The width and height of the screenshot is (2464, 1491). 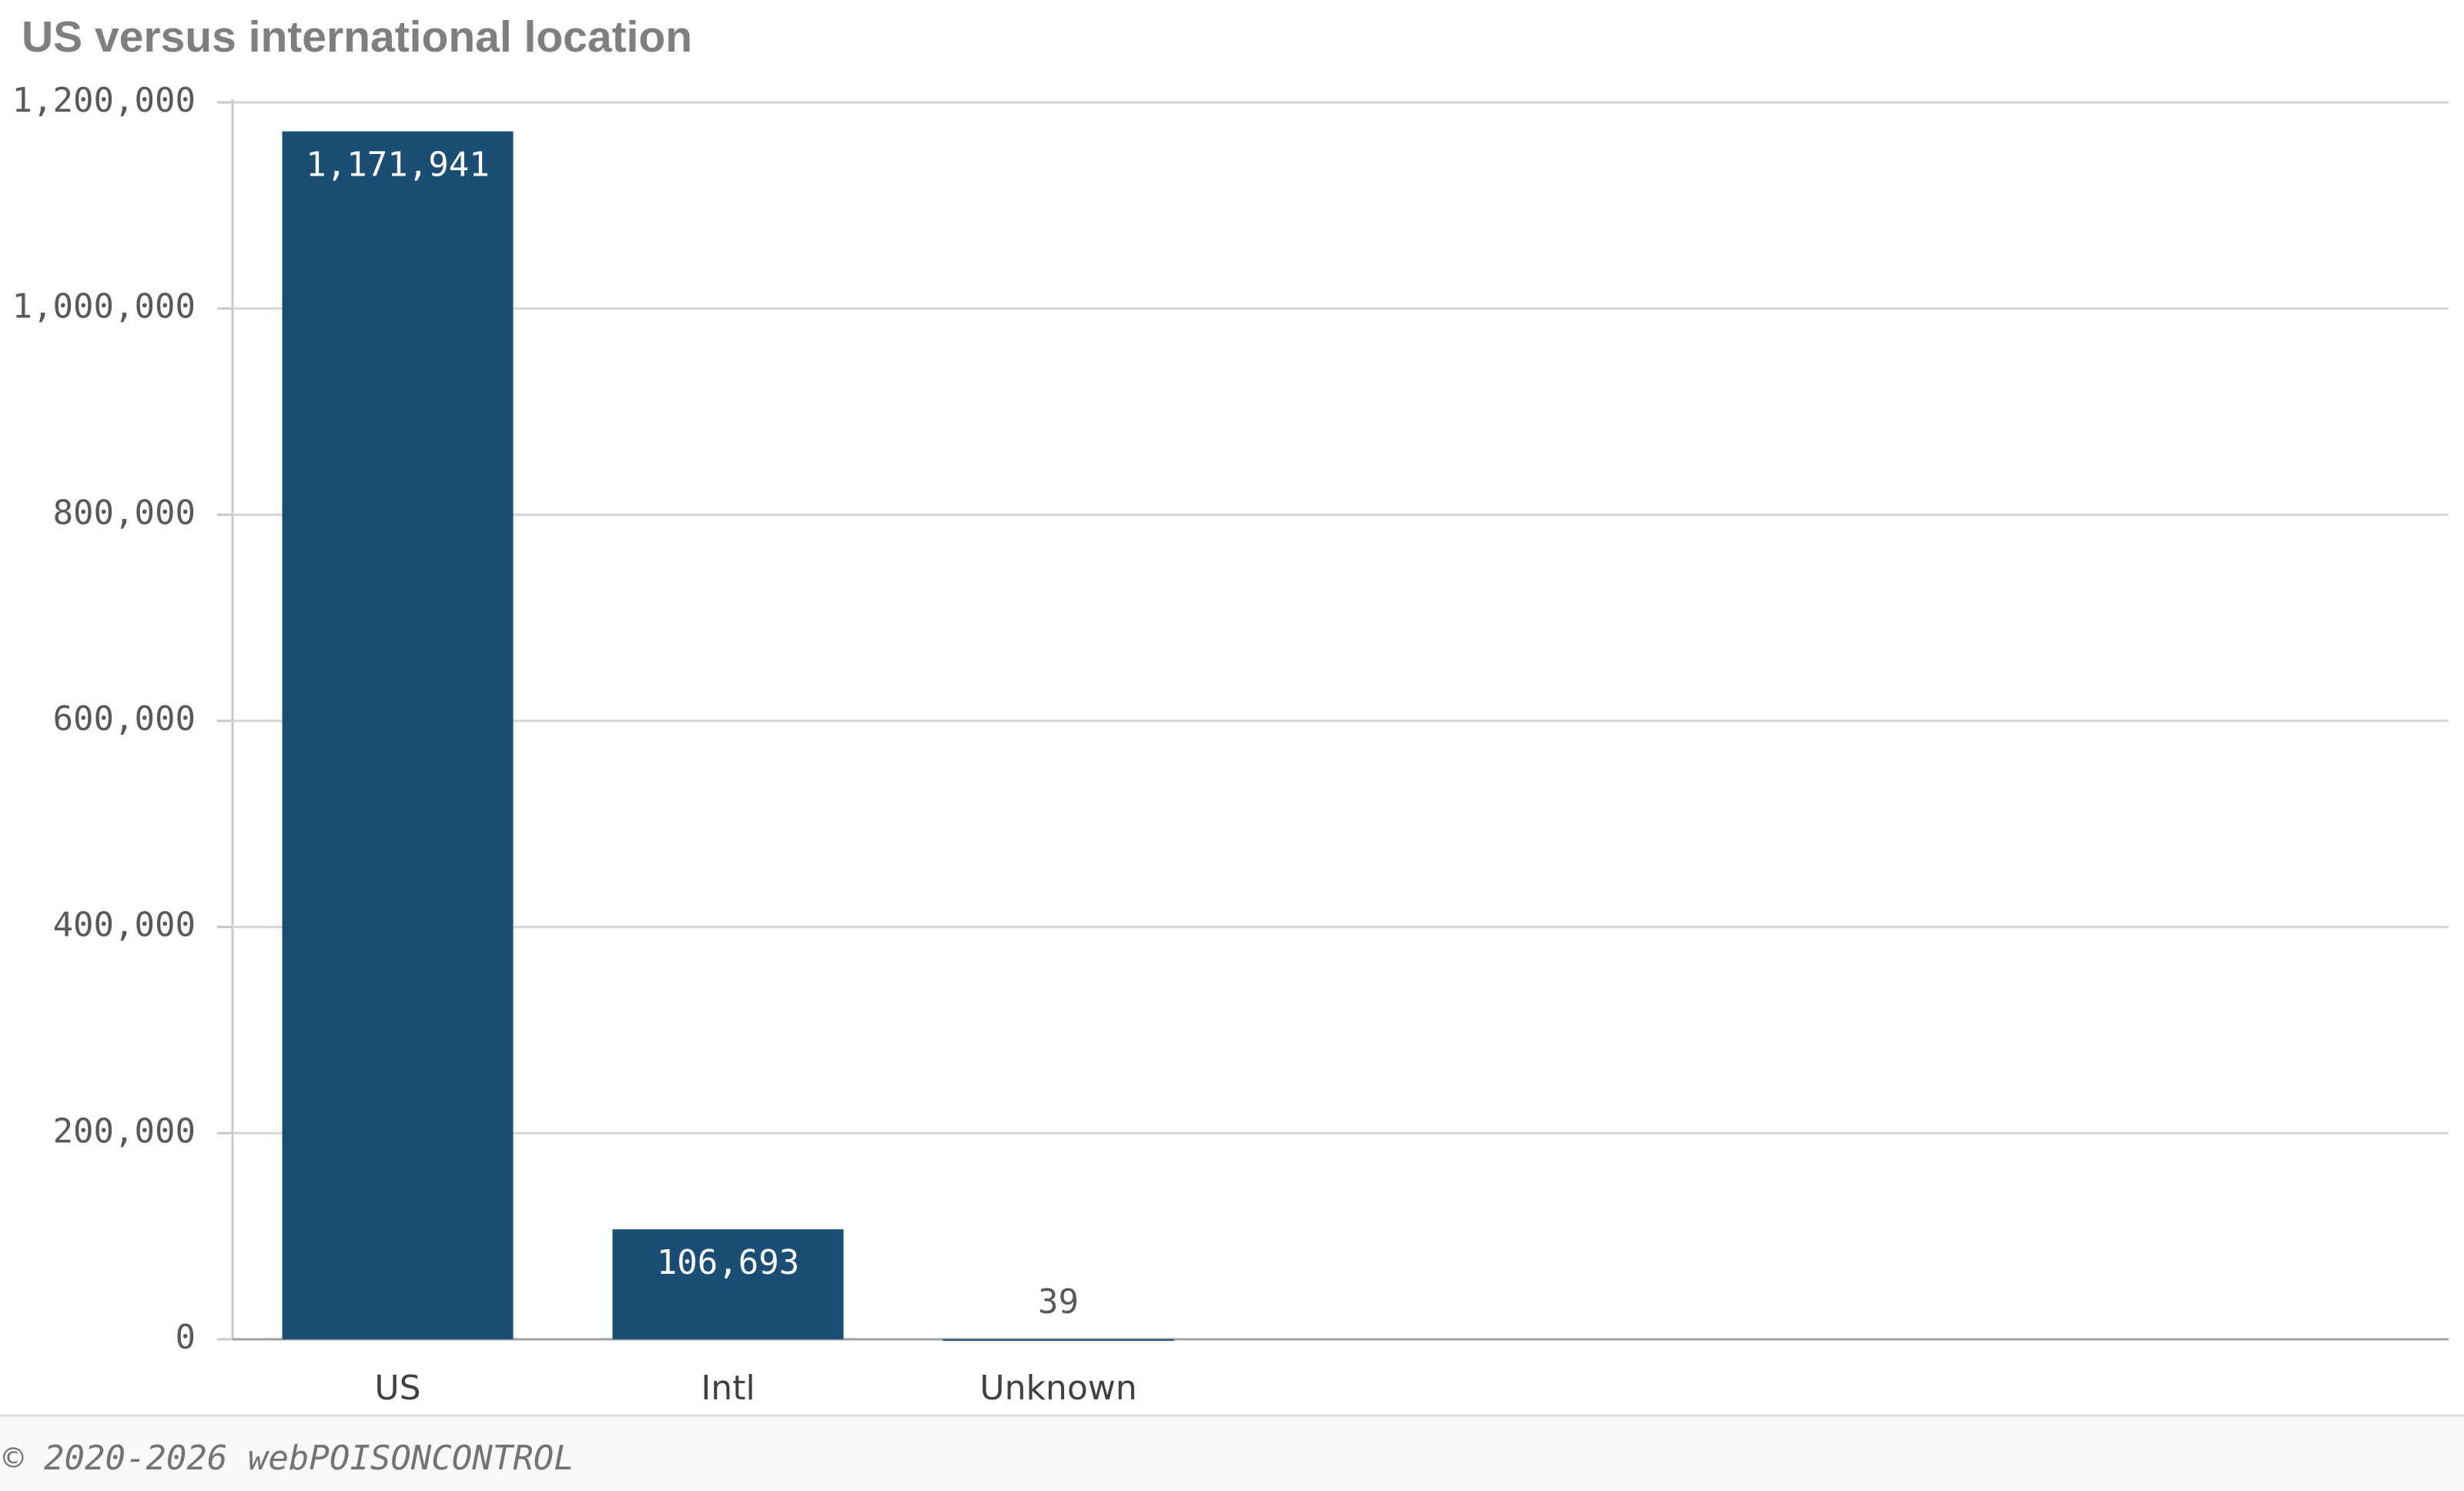 What do you see at coordinates (125, 925) in the screenshot?
I see `y-tick-label: 400,000` at bounding box center [125, 925].